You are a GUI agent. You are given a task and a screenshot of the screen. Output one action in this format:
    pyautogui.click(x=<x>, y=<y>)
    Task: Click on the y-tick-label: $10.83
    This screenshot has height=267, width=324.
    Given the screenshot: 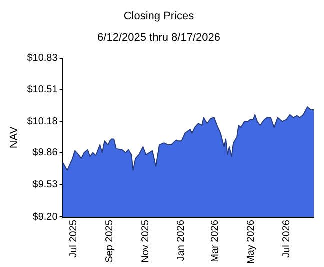 What is the action you would take?
    pyautogui.click(x=42, y=58)
    